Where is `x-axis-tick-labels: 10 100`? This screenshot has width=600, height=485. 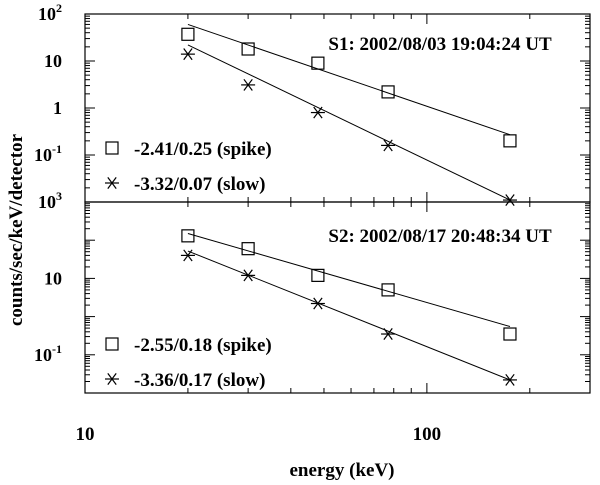
x-axis-tick-labels: 10 100 is located at coordinates (259, 434).